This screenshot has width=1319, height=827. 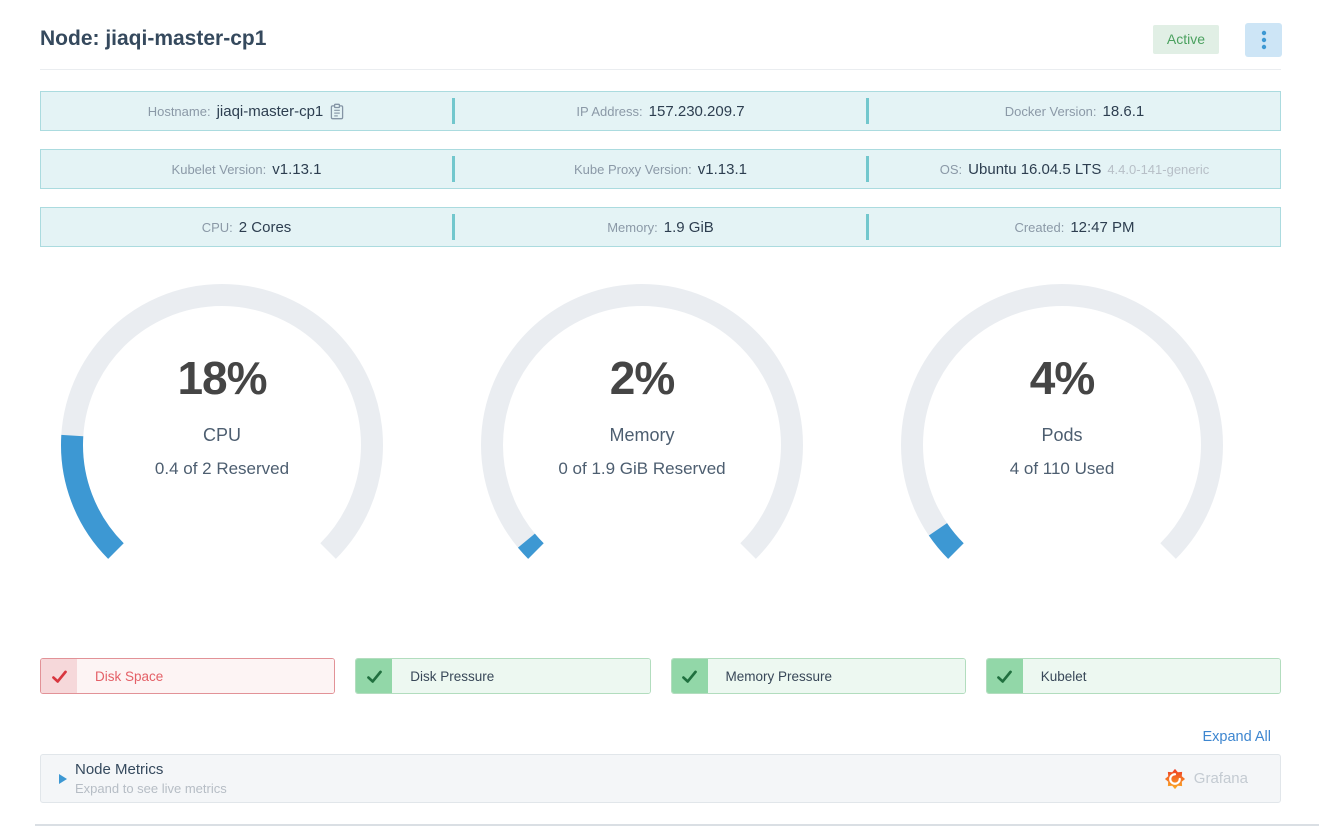 I want to click on info-value: 157.230.209.7, so click(x=696, y=111).